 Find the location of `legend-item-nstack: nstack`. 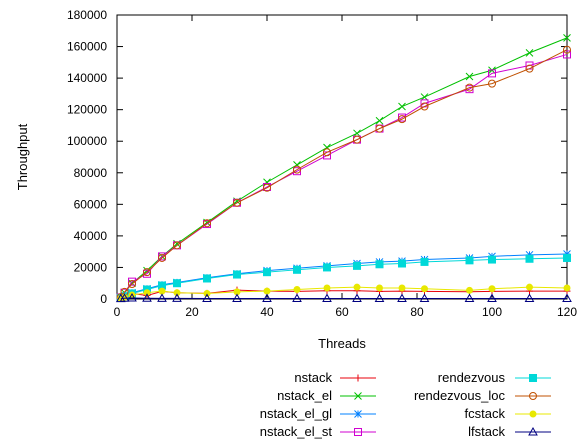

legend-item-nstack: nstack is located at coordinates (335, 377).